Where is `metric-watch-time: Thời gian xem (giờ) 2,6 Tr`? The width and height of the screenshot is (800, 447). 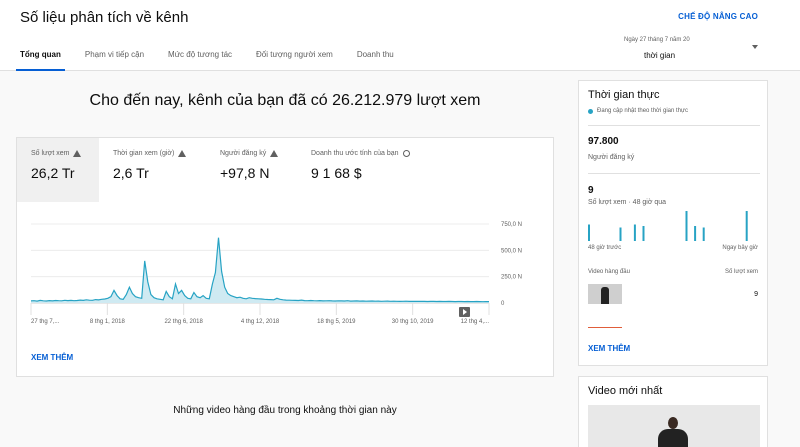
metric-watch-time: Thời gian xem (giờ) 2,6 Tr is located at coordinates (163, 170).